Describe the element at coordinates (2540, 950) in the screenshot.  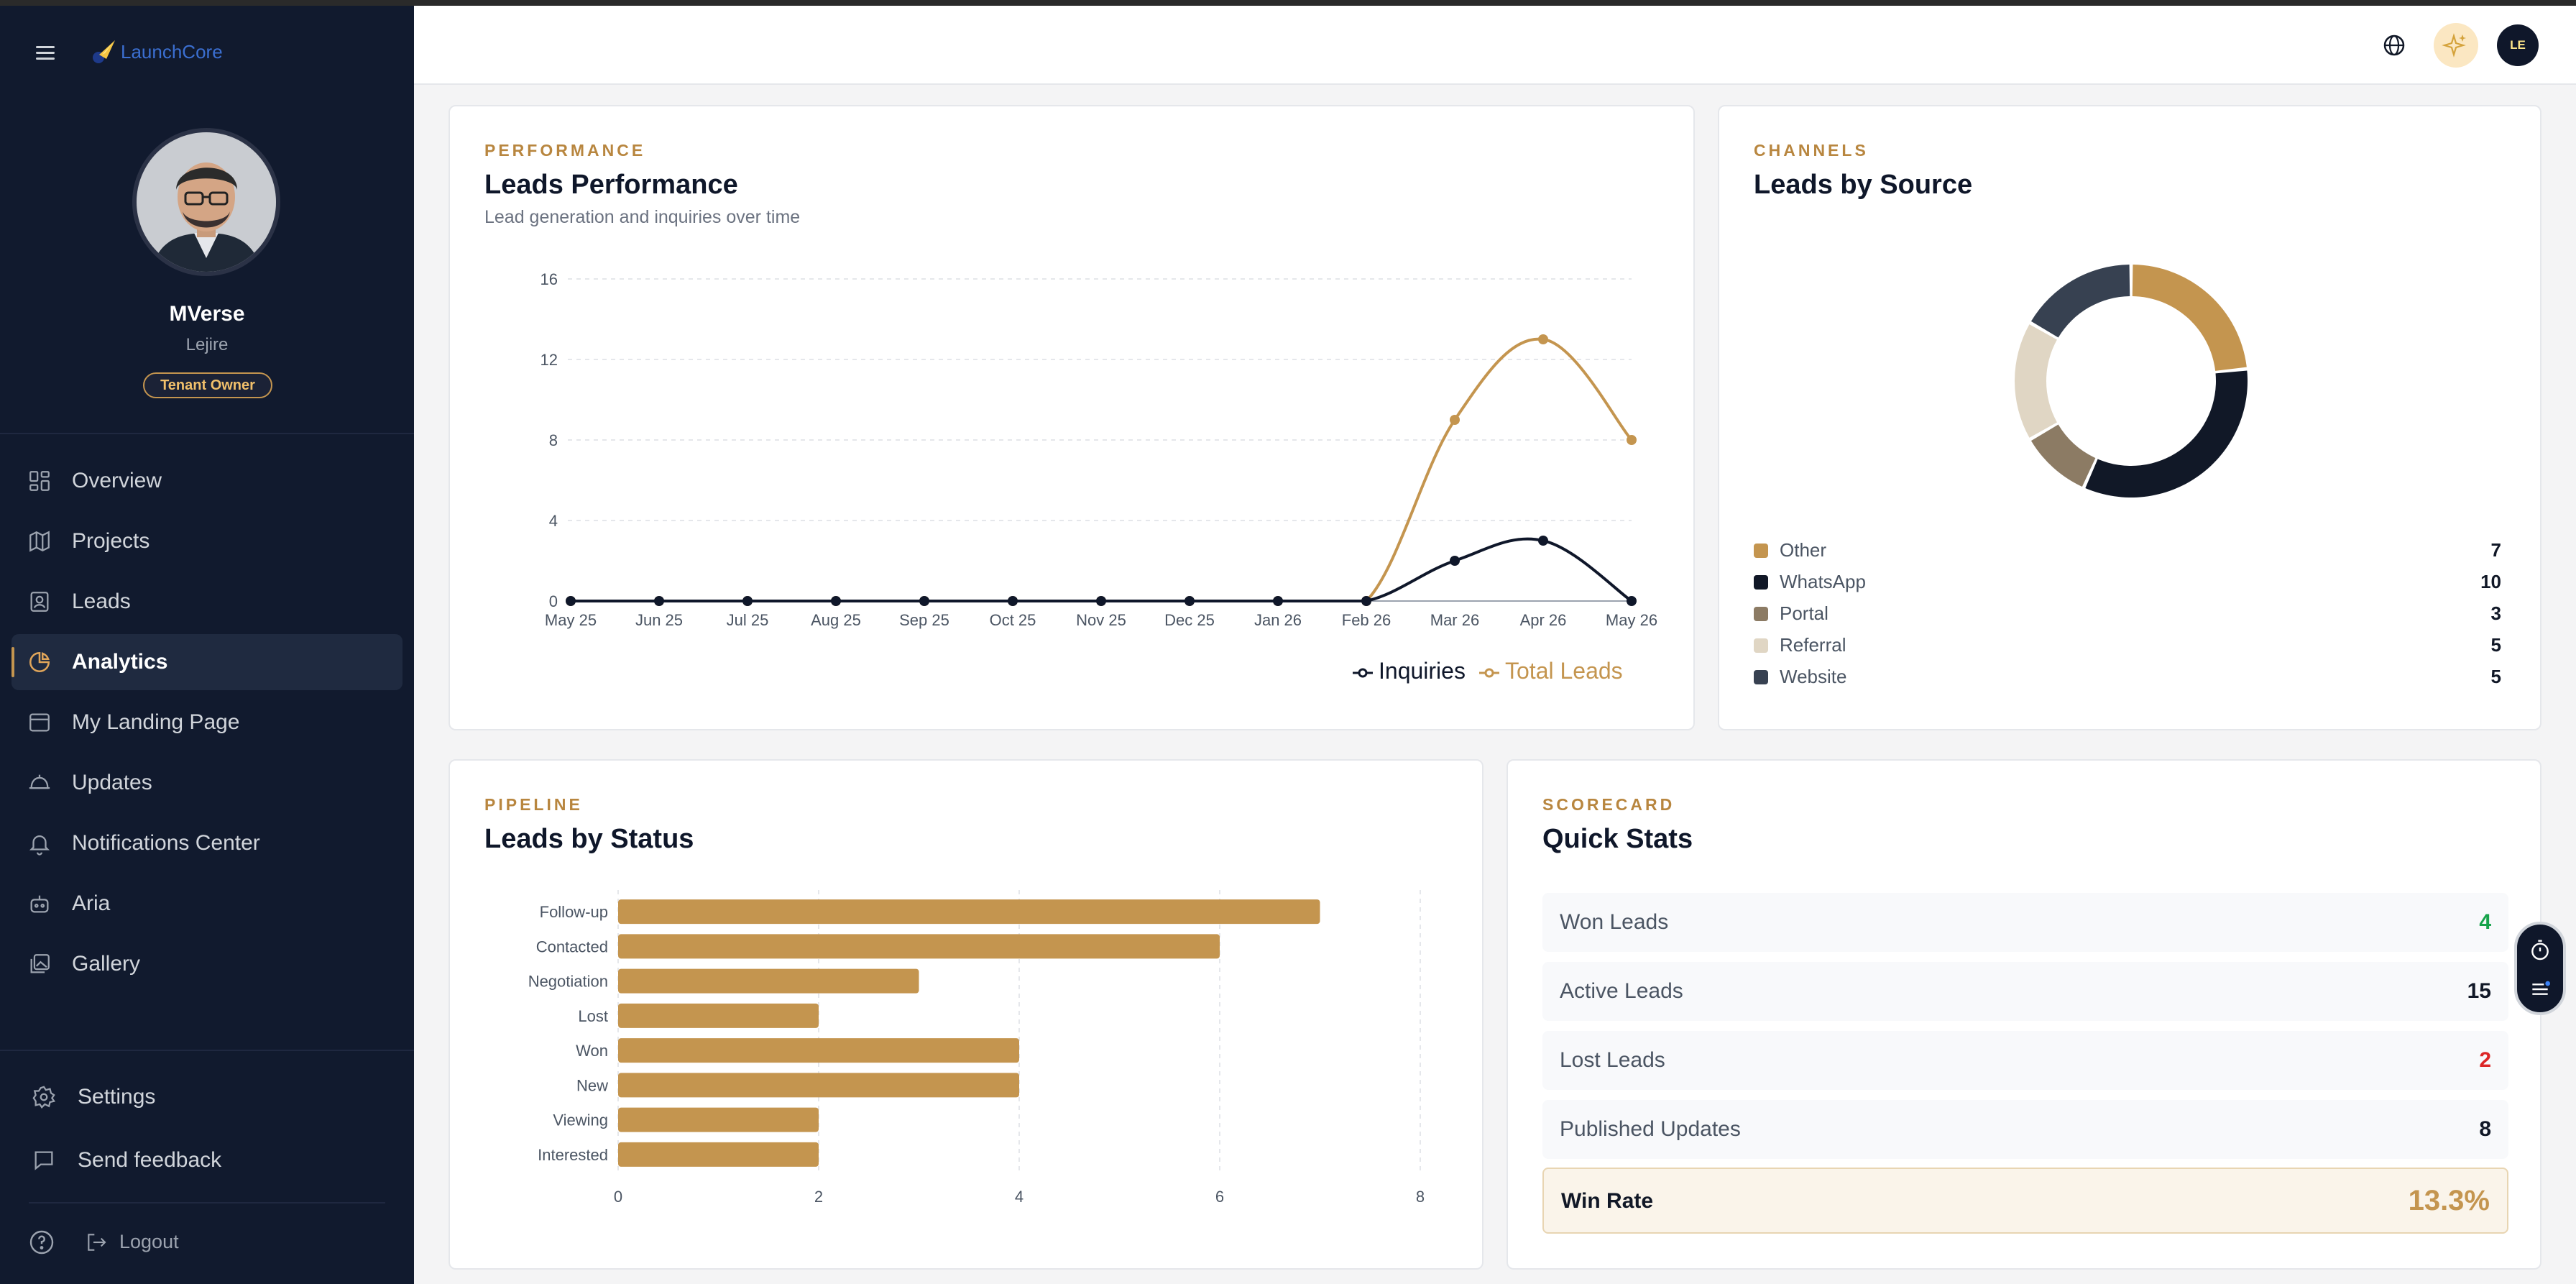
I see `timer-icon` at that location.